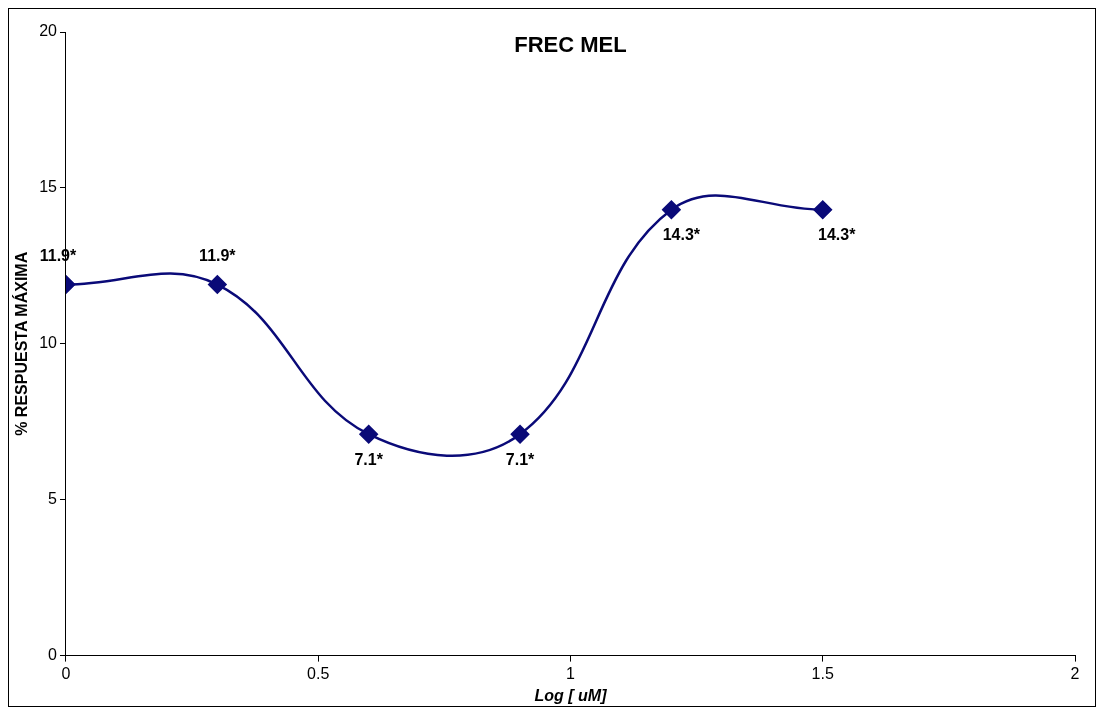  Describe the element at coordinates (1075, 673) in the screenshot. I see `x-tick-label: 2` at that location.